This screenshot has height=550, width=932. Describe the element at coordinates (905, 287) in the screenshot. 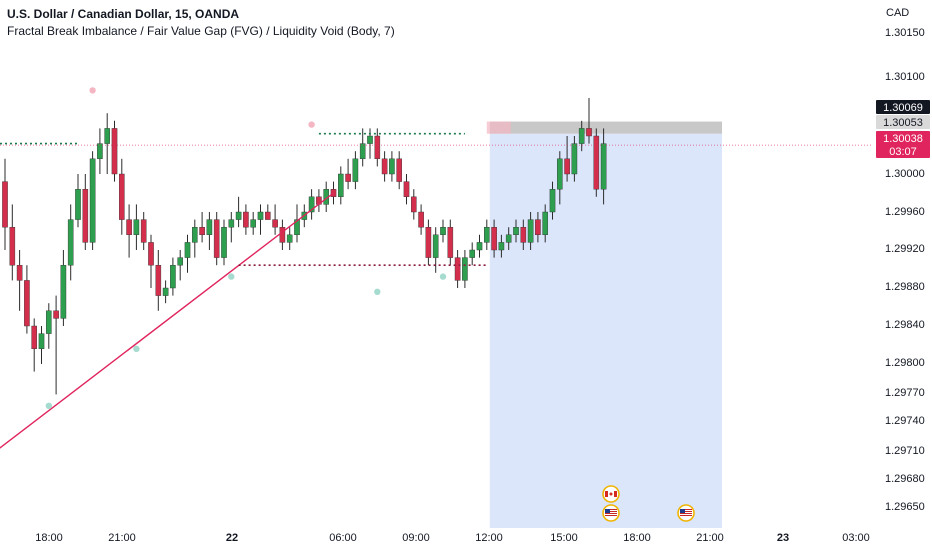

I see `y-tick-label: 1.29880` at that location.